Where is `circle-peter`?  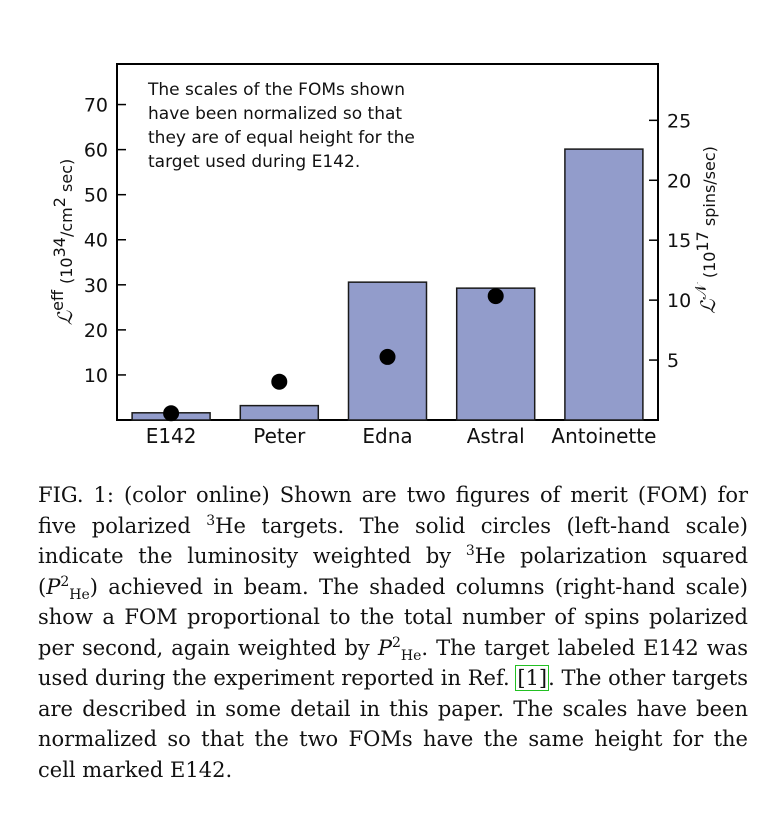
circle-peter is located at coordinates (279, 381).